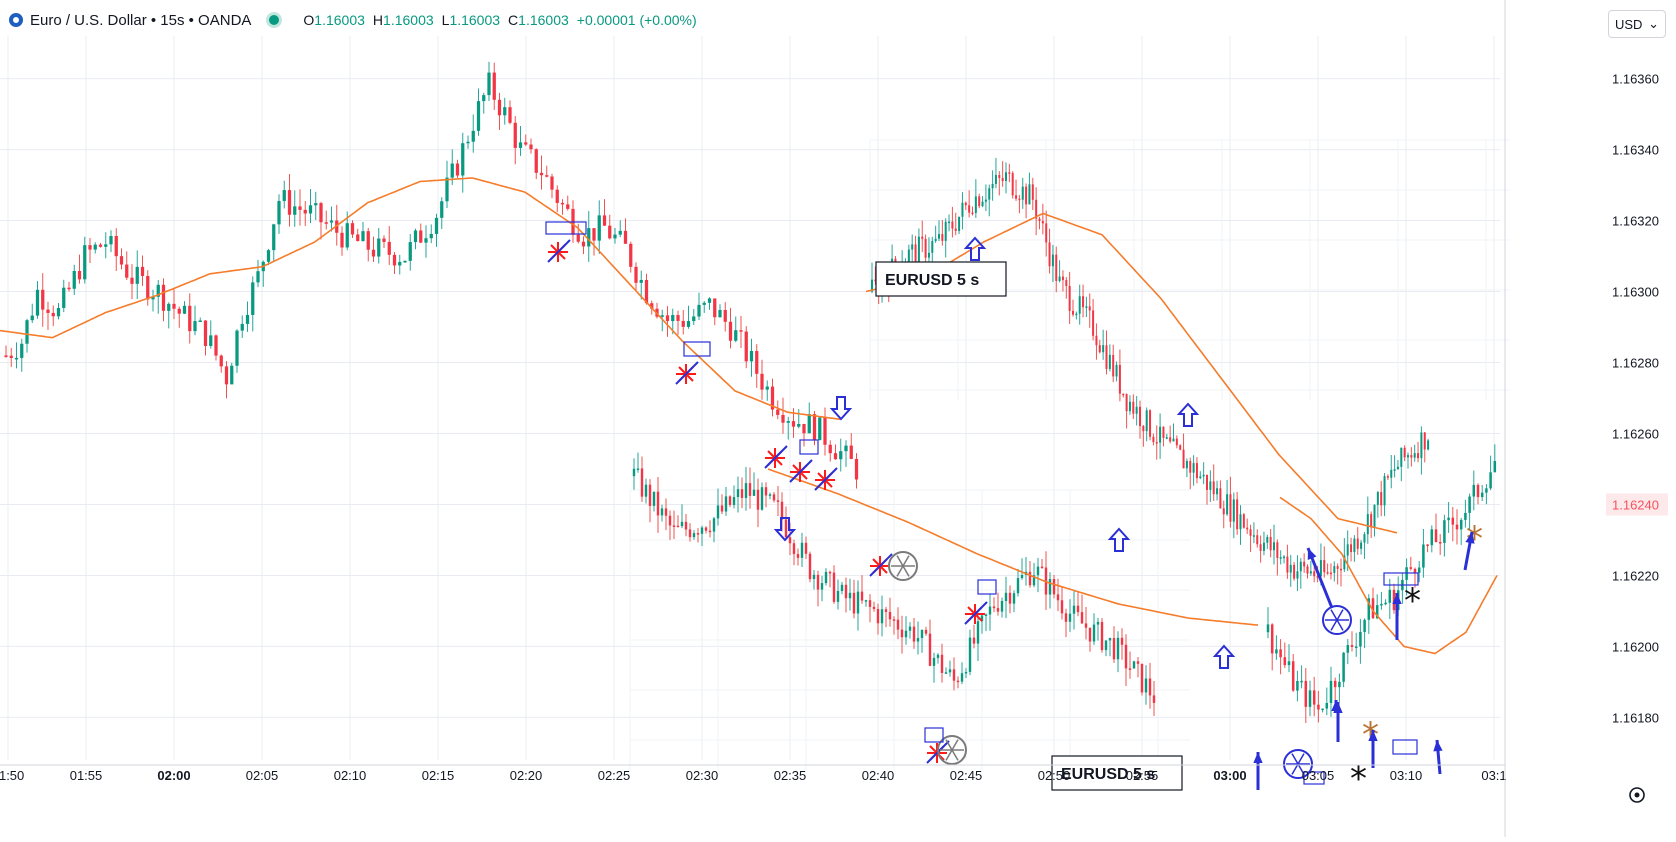 The image size is (1676, 842). I want to click on last-price-bg, so click(1637, 504).